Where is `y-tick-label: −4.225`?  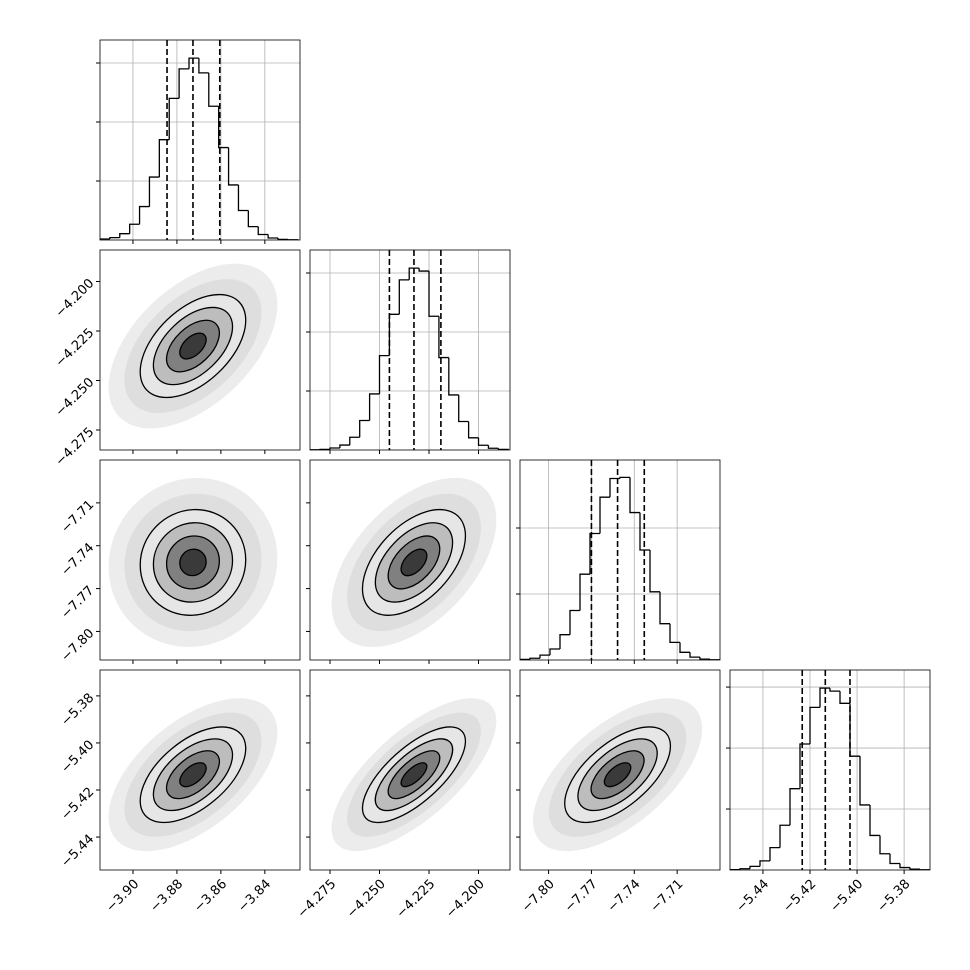
y-tick-label: −4.225 is located at coordinates (75, 348).